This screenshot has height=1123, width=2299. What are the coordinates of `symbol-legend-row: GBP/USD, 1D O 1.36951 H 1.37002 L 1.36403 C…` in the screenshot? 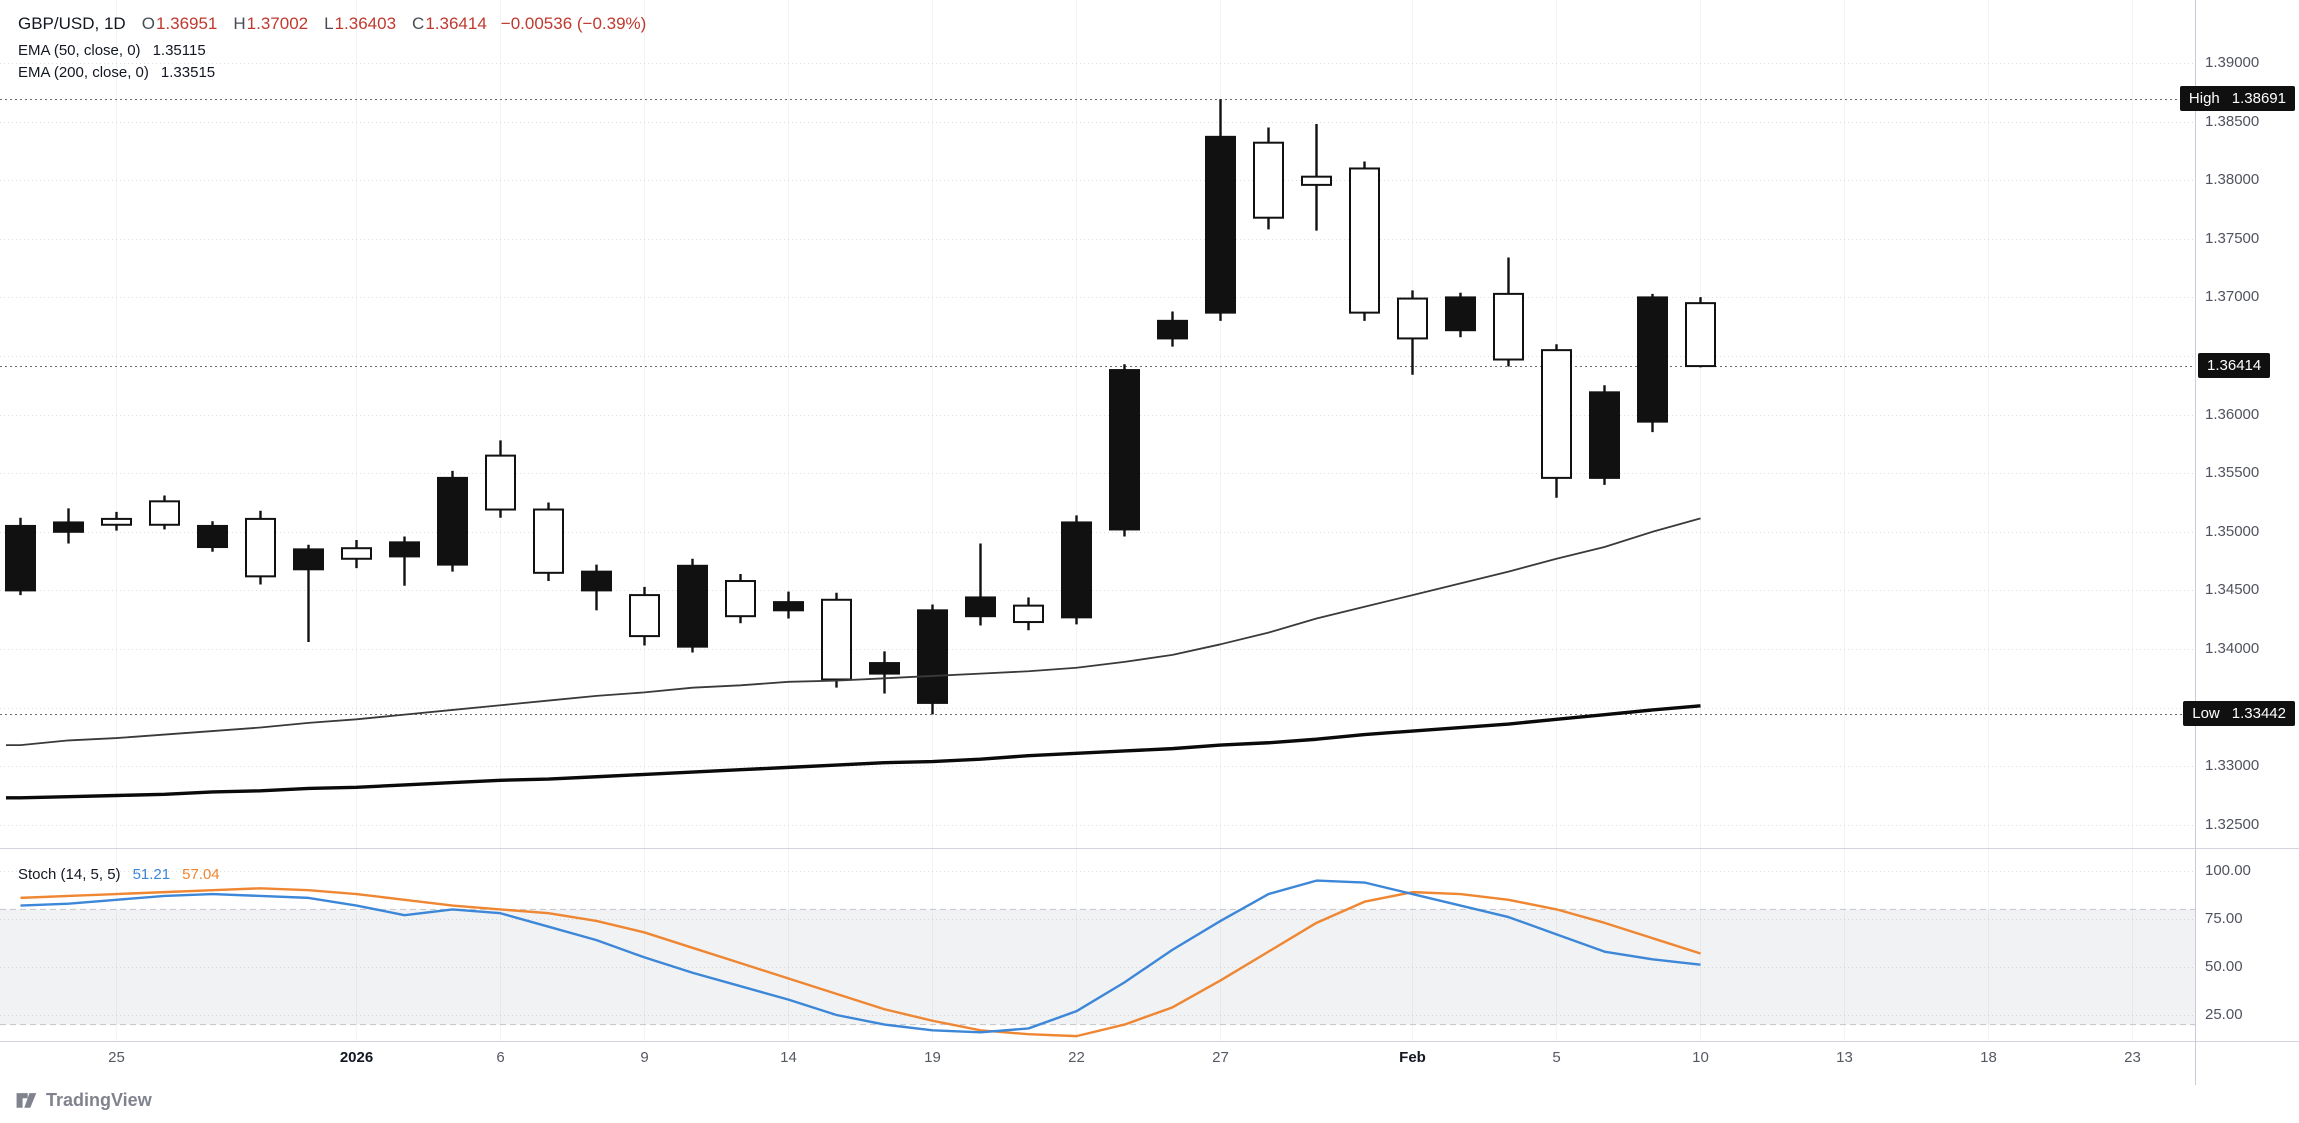 It's located at (332, 24).